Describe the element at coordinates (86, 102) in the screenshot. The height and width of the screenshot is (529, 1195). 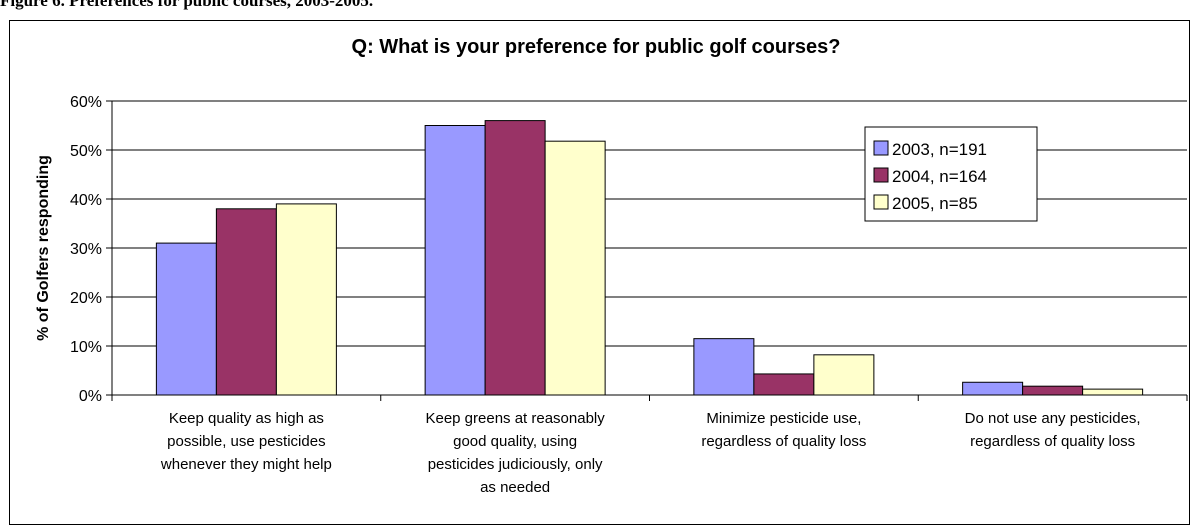
I see `y-tick-label: 60%` at that location.